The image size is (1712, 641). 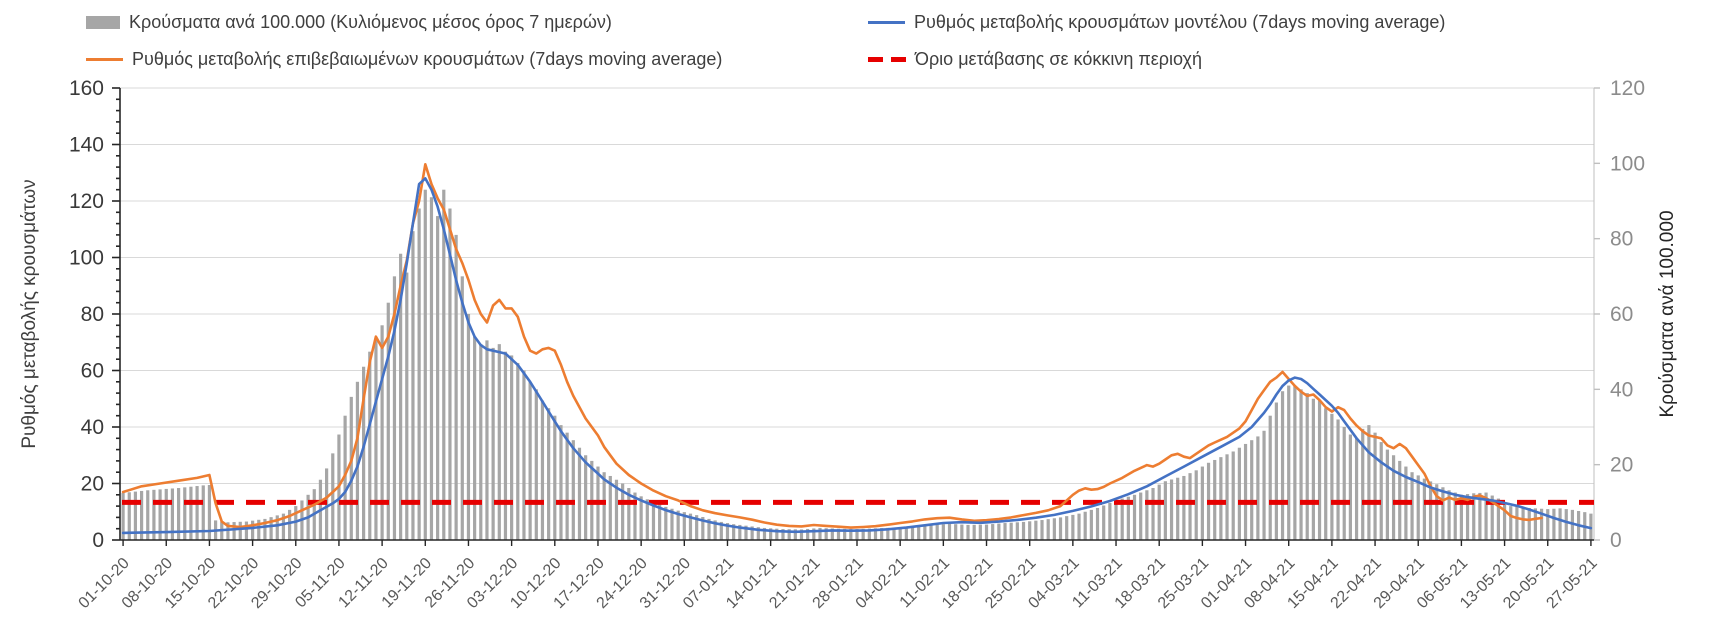 What do you see at coordinates (1619, 314) in the screenshot?
I see `right-axis: 0 20 40 60 80 100 120` at bounding box center [1619, 314].